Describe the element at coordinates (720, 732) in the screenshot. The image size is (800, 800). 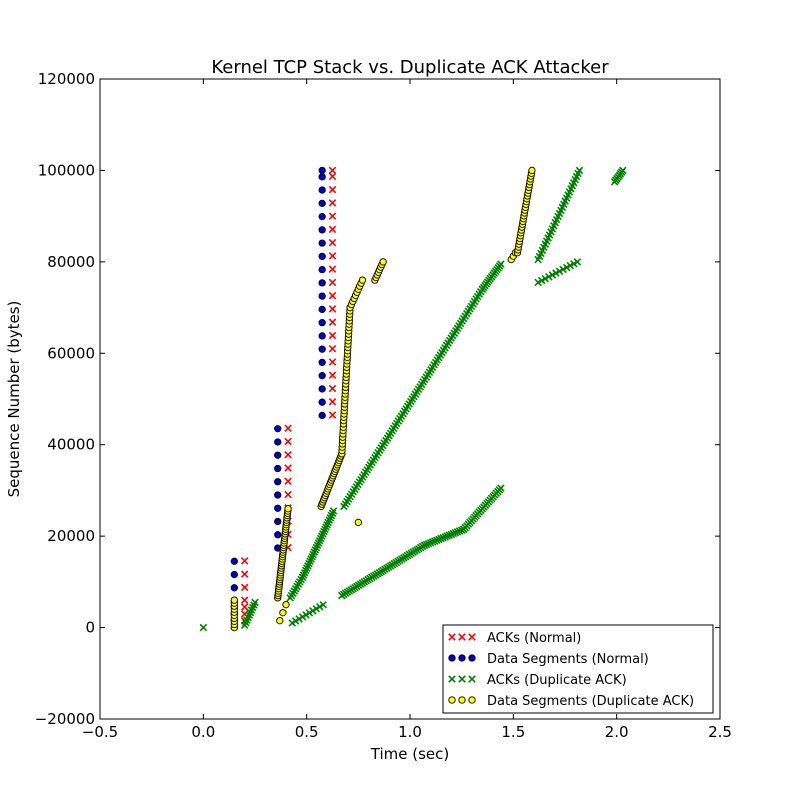
I see `x-tick-label: 2.5` at that location.